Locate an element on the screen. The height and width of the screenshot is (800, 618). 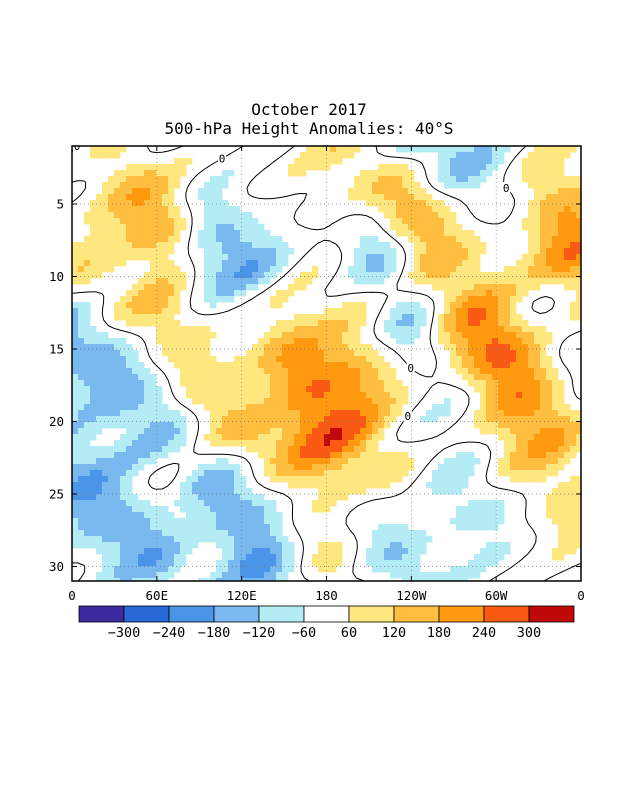
colorbar-label: 240 is located at coordinates (484, 633).